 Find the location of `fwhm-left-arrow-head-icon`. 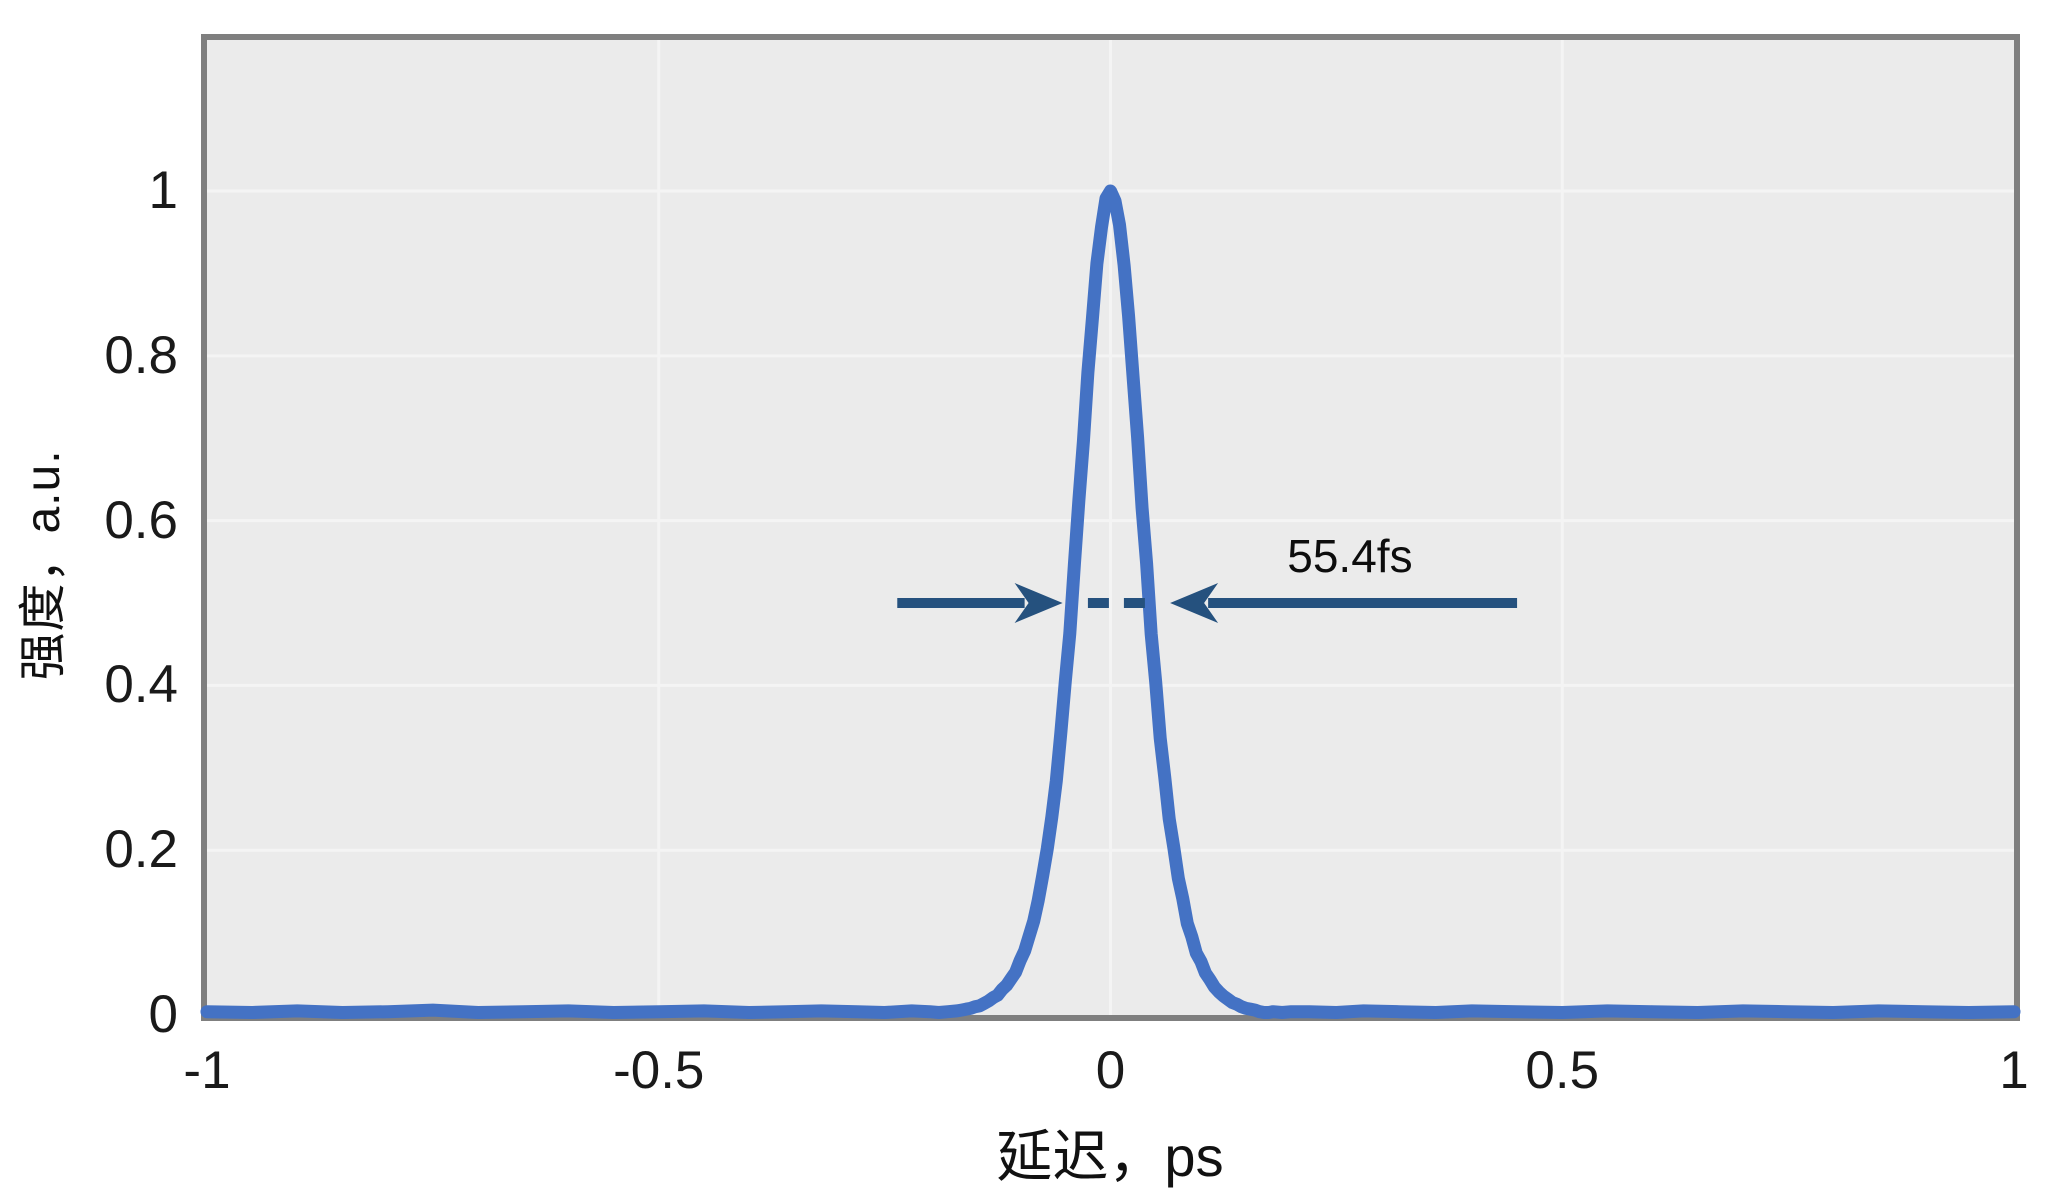

fwhm-left-arrow-head-icon is located at coordinates (1038, 603).